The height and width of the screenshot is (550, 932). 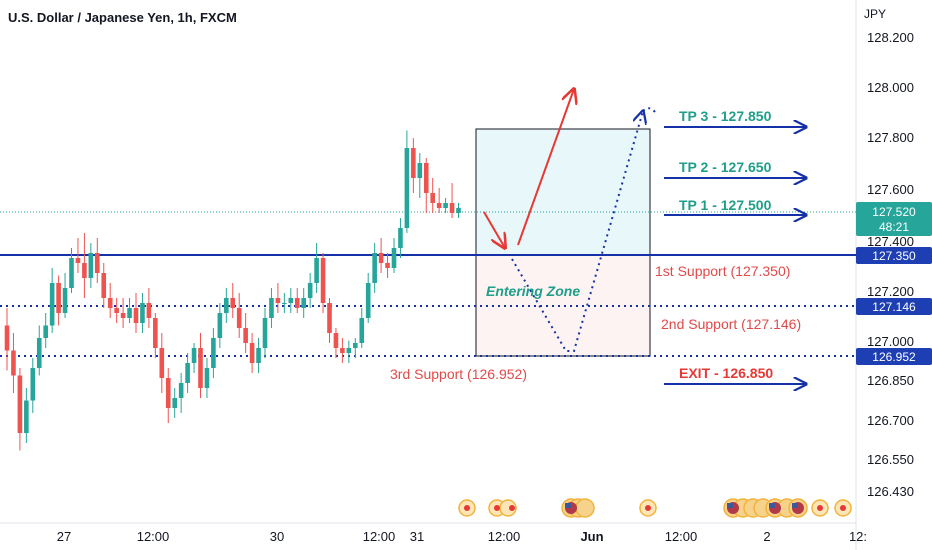 I want to click on level-2-value: 127.146, so click(x=894, y=307).